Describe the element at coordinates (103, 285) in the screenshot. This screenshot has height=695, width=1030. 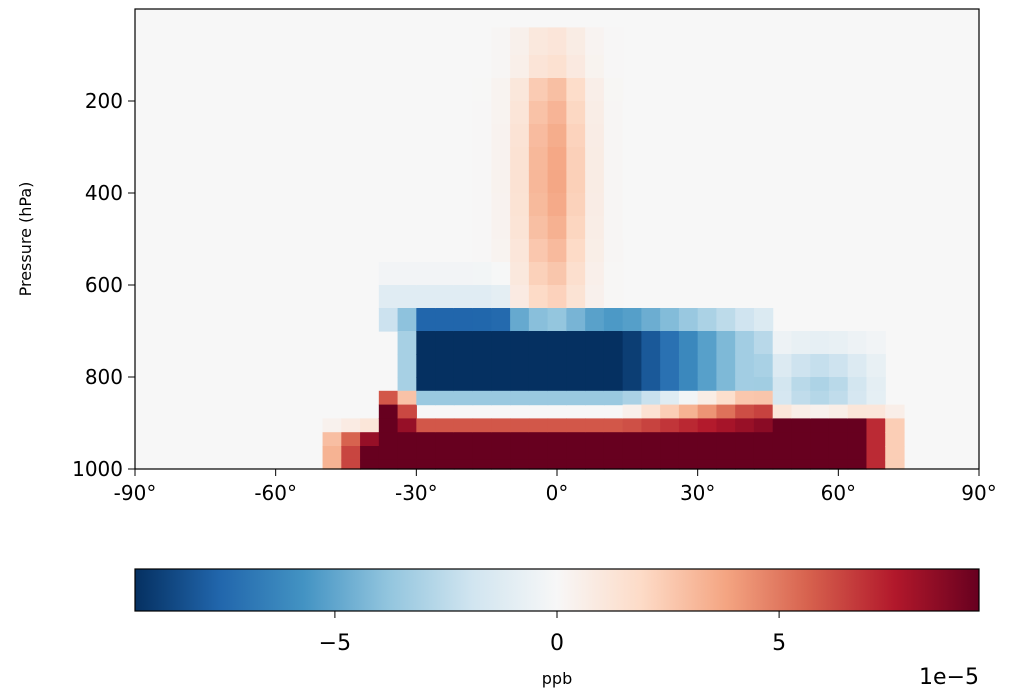
I see `y-axis: 200 400 600 800 1000` at that location.